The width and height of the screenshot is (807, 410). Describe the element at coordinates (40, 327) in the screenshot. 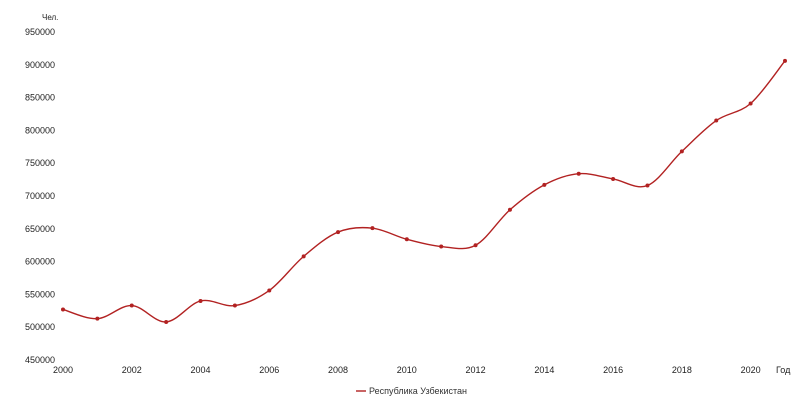

I see `y-tick-label: 500000` at that location.